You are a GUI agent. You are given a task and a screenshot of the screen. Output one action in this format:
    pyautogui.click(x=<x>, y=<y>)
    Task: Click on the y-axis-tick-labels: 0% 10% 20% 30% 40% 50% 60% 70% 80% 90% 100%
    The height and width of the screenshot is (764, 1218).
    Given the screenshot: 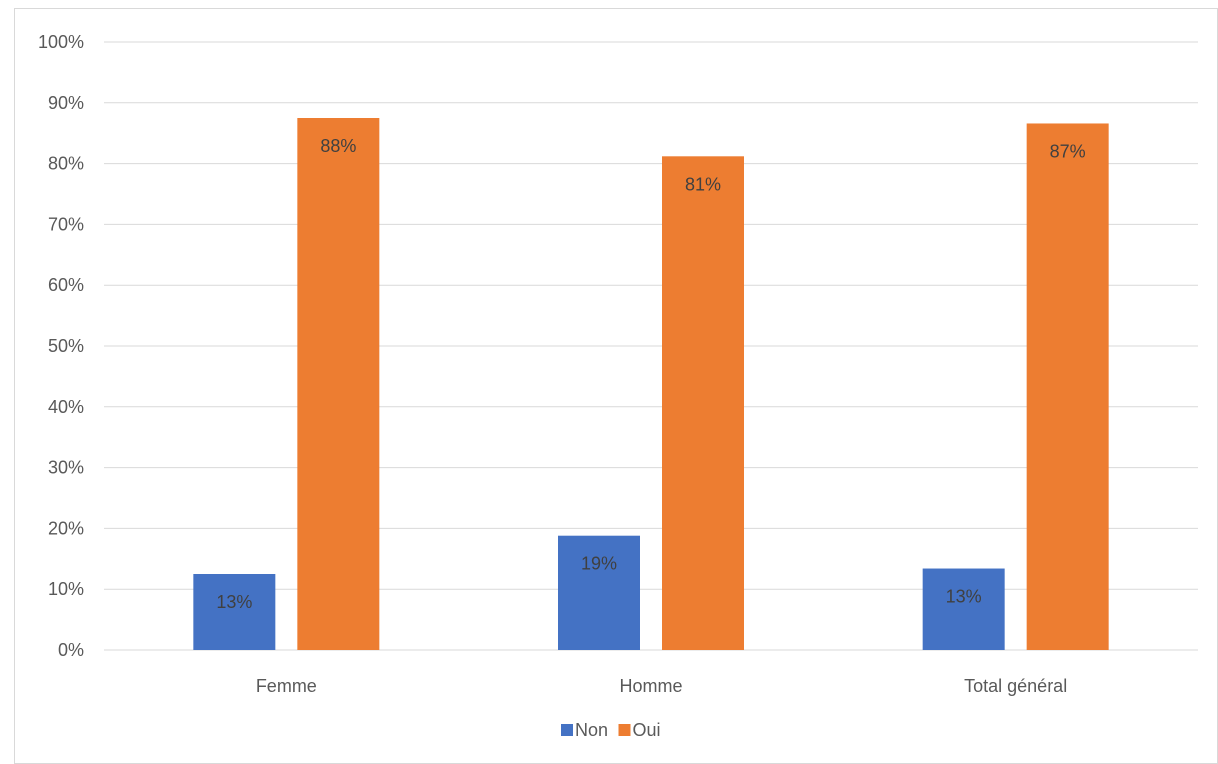 What is the action you would take?
    pyautogui.click(x=61, y=346)
    